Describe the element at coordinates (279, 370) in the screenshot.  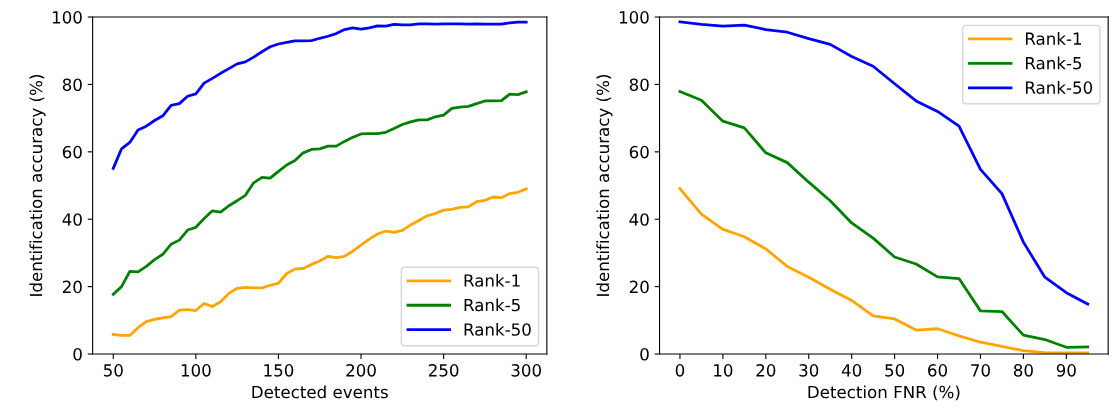
I see `x-tick-label: 150` at that location.